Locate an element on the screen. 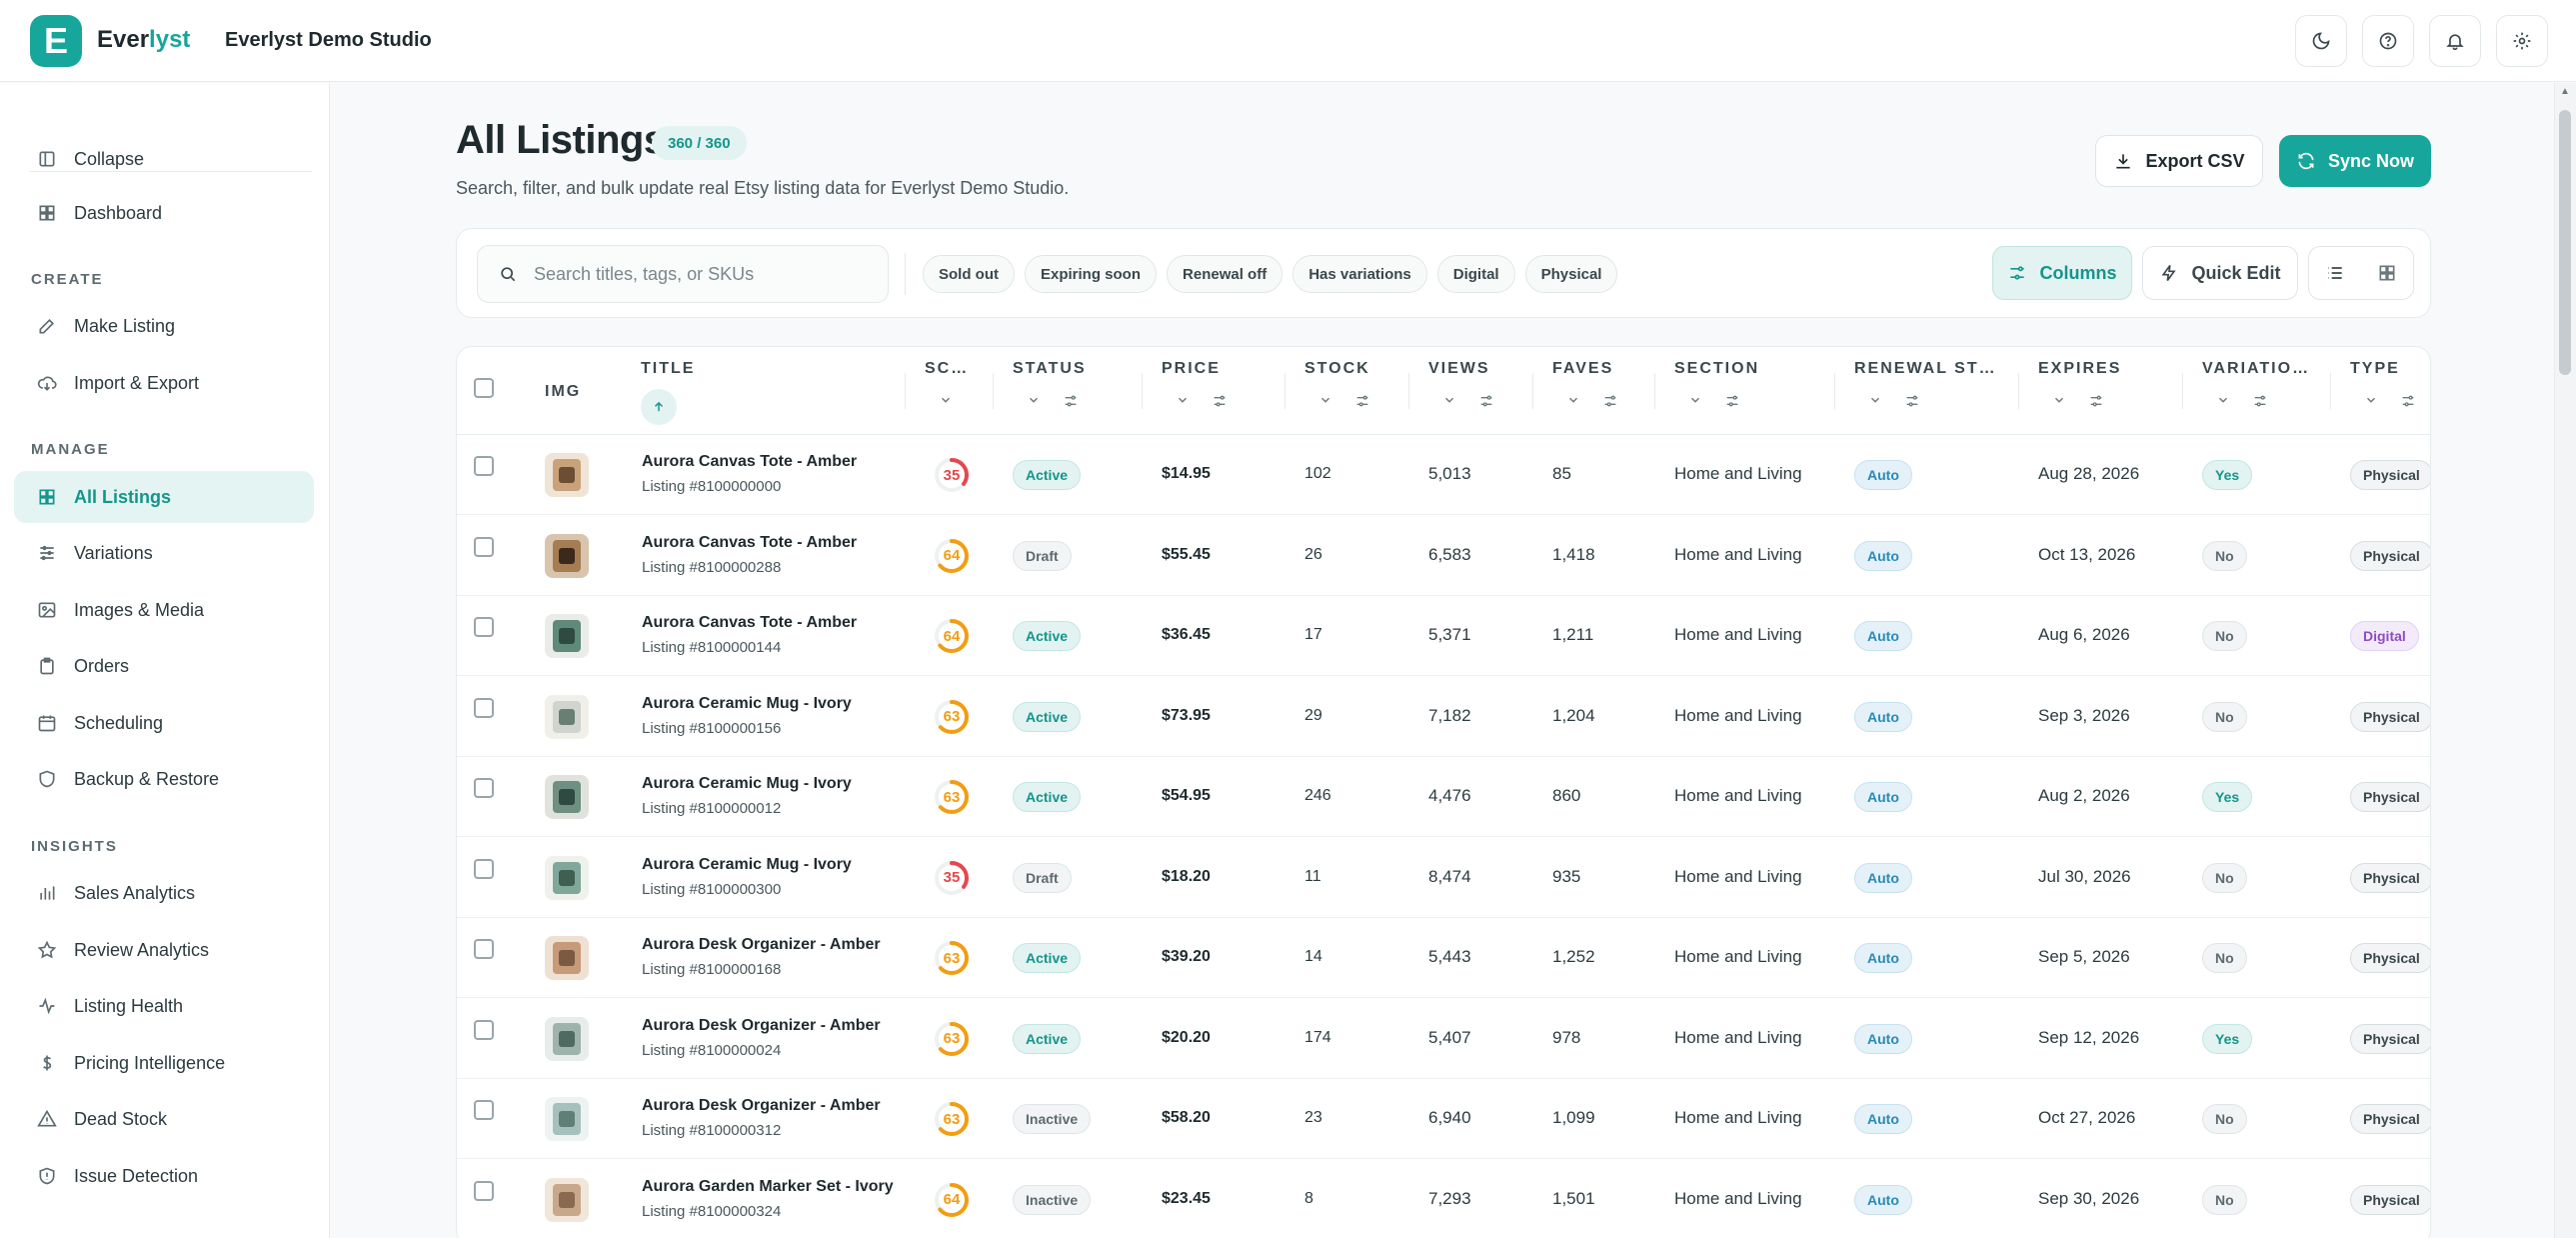 This screenshot has height=1238, width=2576. stock-cell: 26 is located at coordinates (1313, 554).